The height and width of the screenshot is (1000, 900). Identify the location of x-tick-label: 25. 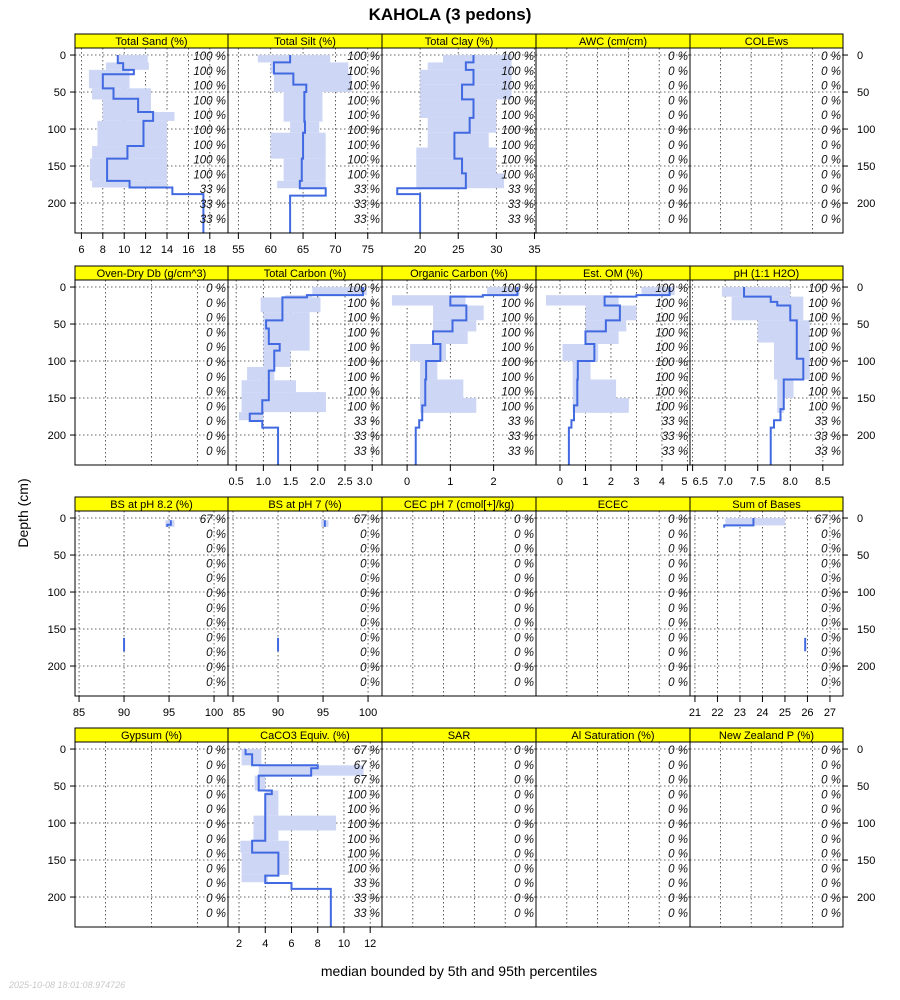
(785, 713).